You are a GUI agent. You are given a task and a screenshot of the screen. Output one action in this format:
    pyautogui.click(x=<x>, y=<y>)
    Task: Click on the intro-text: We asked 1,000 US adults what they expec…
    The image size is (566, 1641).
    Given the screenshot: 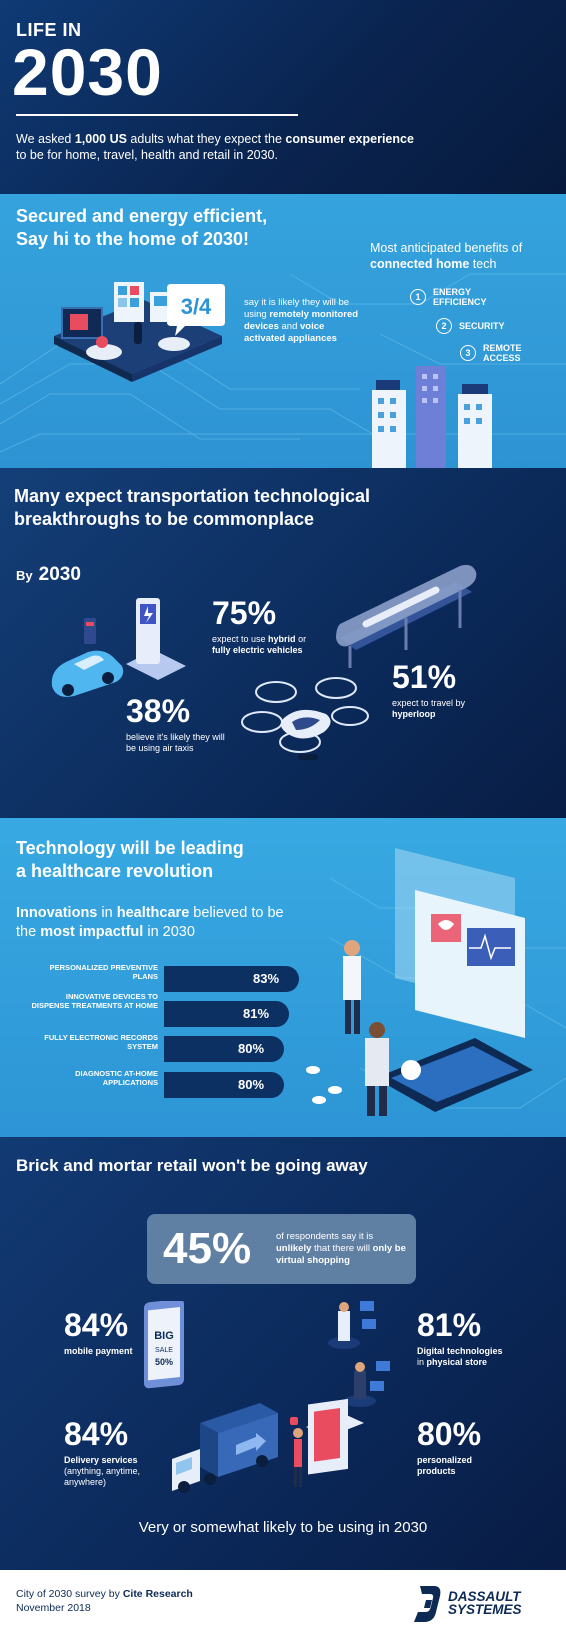 What is the action you would take?
    pyautogui.click(x=215, y=147)
    